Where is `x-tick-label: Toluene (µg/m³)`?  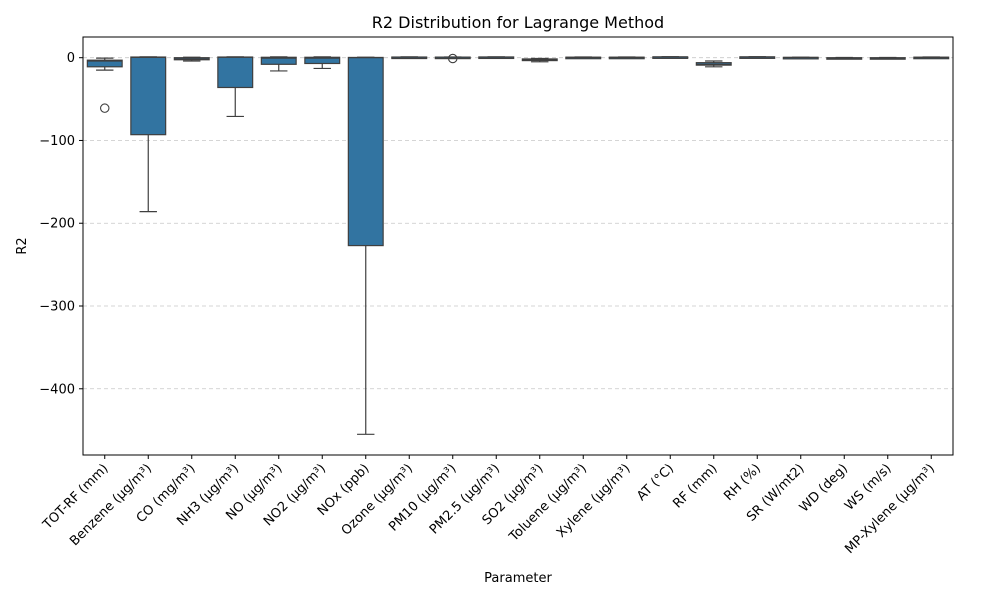
x-tick-label: Toluene (µg/m³) is located at coordinates (548, 503).